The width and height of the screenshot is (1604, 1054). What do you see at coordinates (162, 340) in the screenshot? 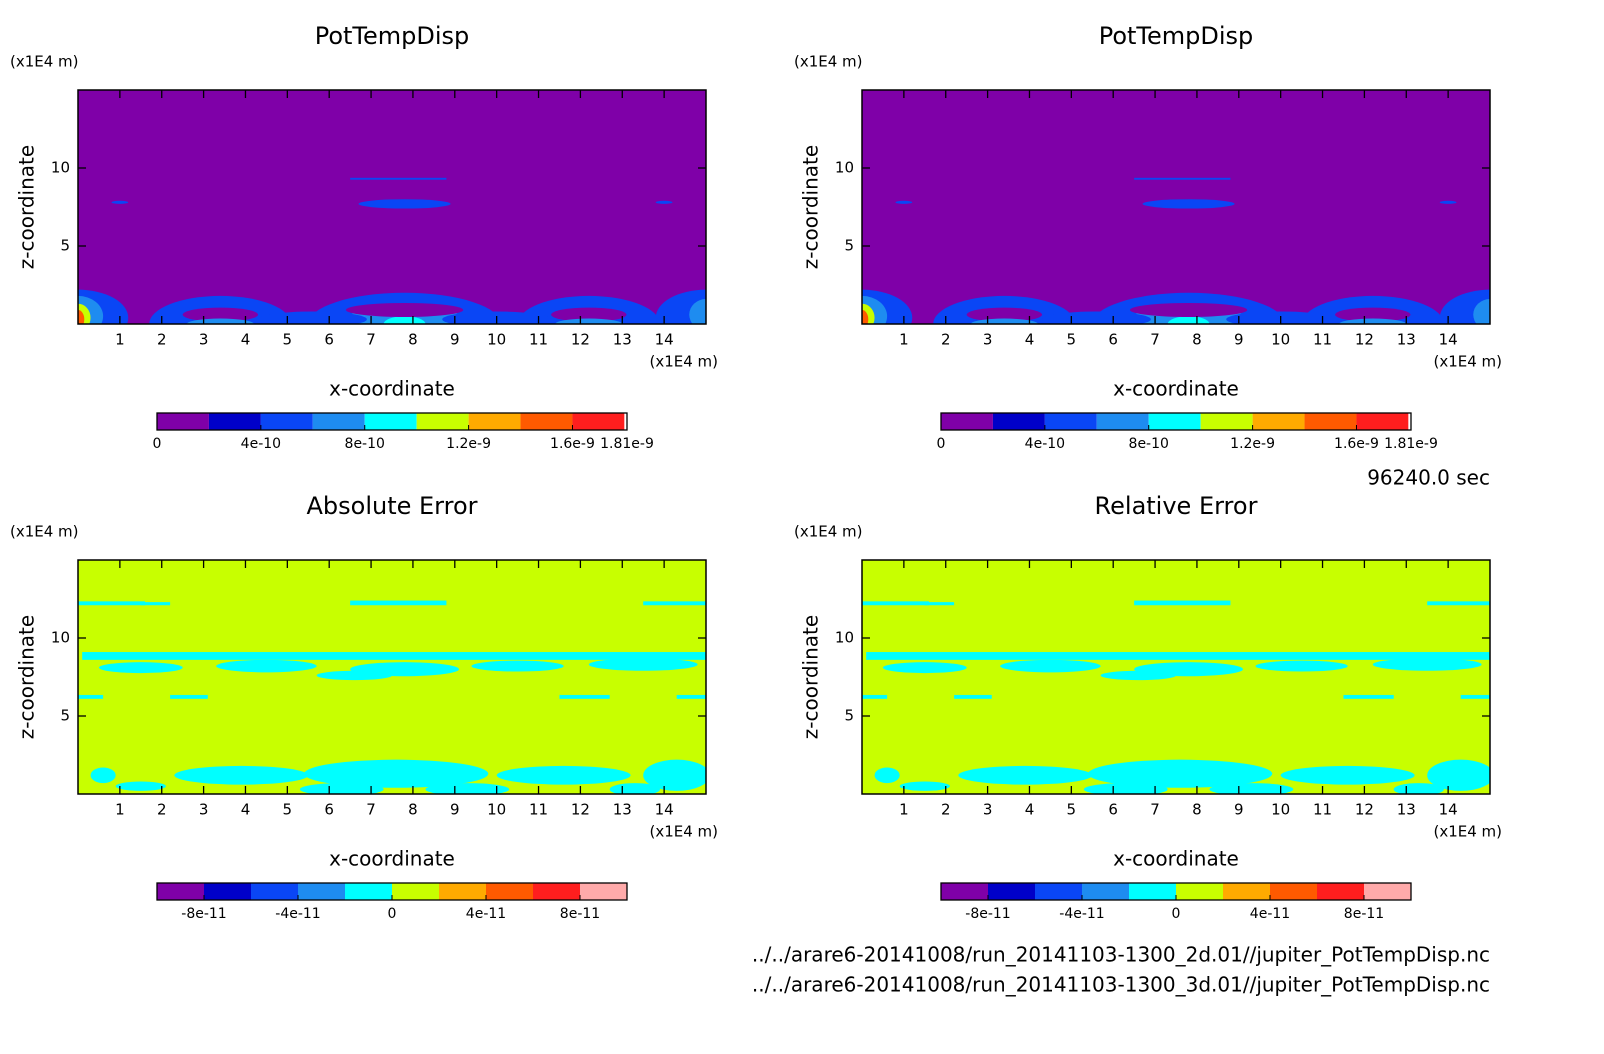
I see `x-tick-label: 2` at bounding box center [162, 340].